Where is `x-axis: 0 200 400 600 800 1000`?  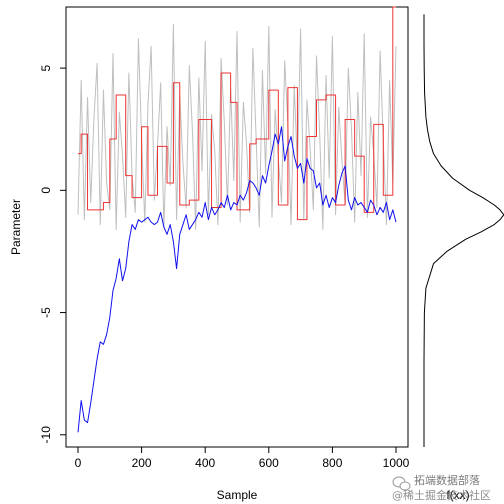 x-axis: 0 200 400 600 800 1000 is located at coordinates (242, 458).